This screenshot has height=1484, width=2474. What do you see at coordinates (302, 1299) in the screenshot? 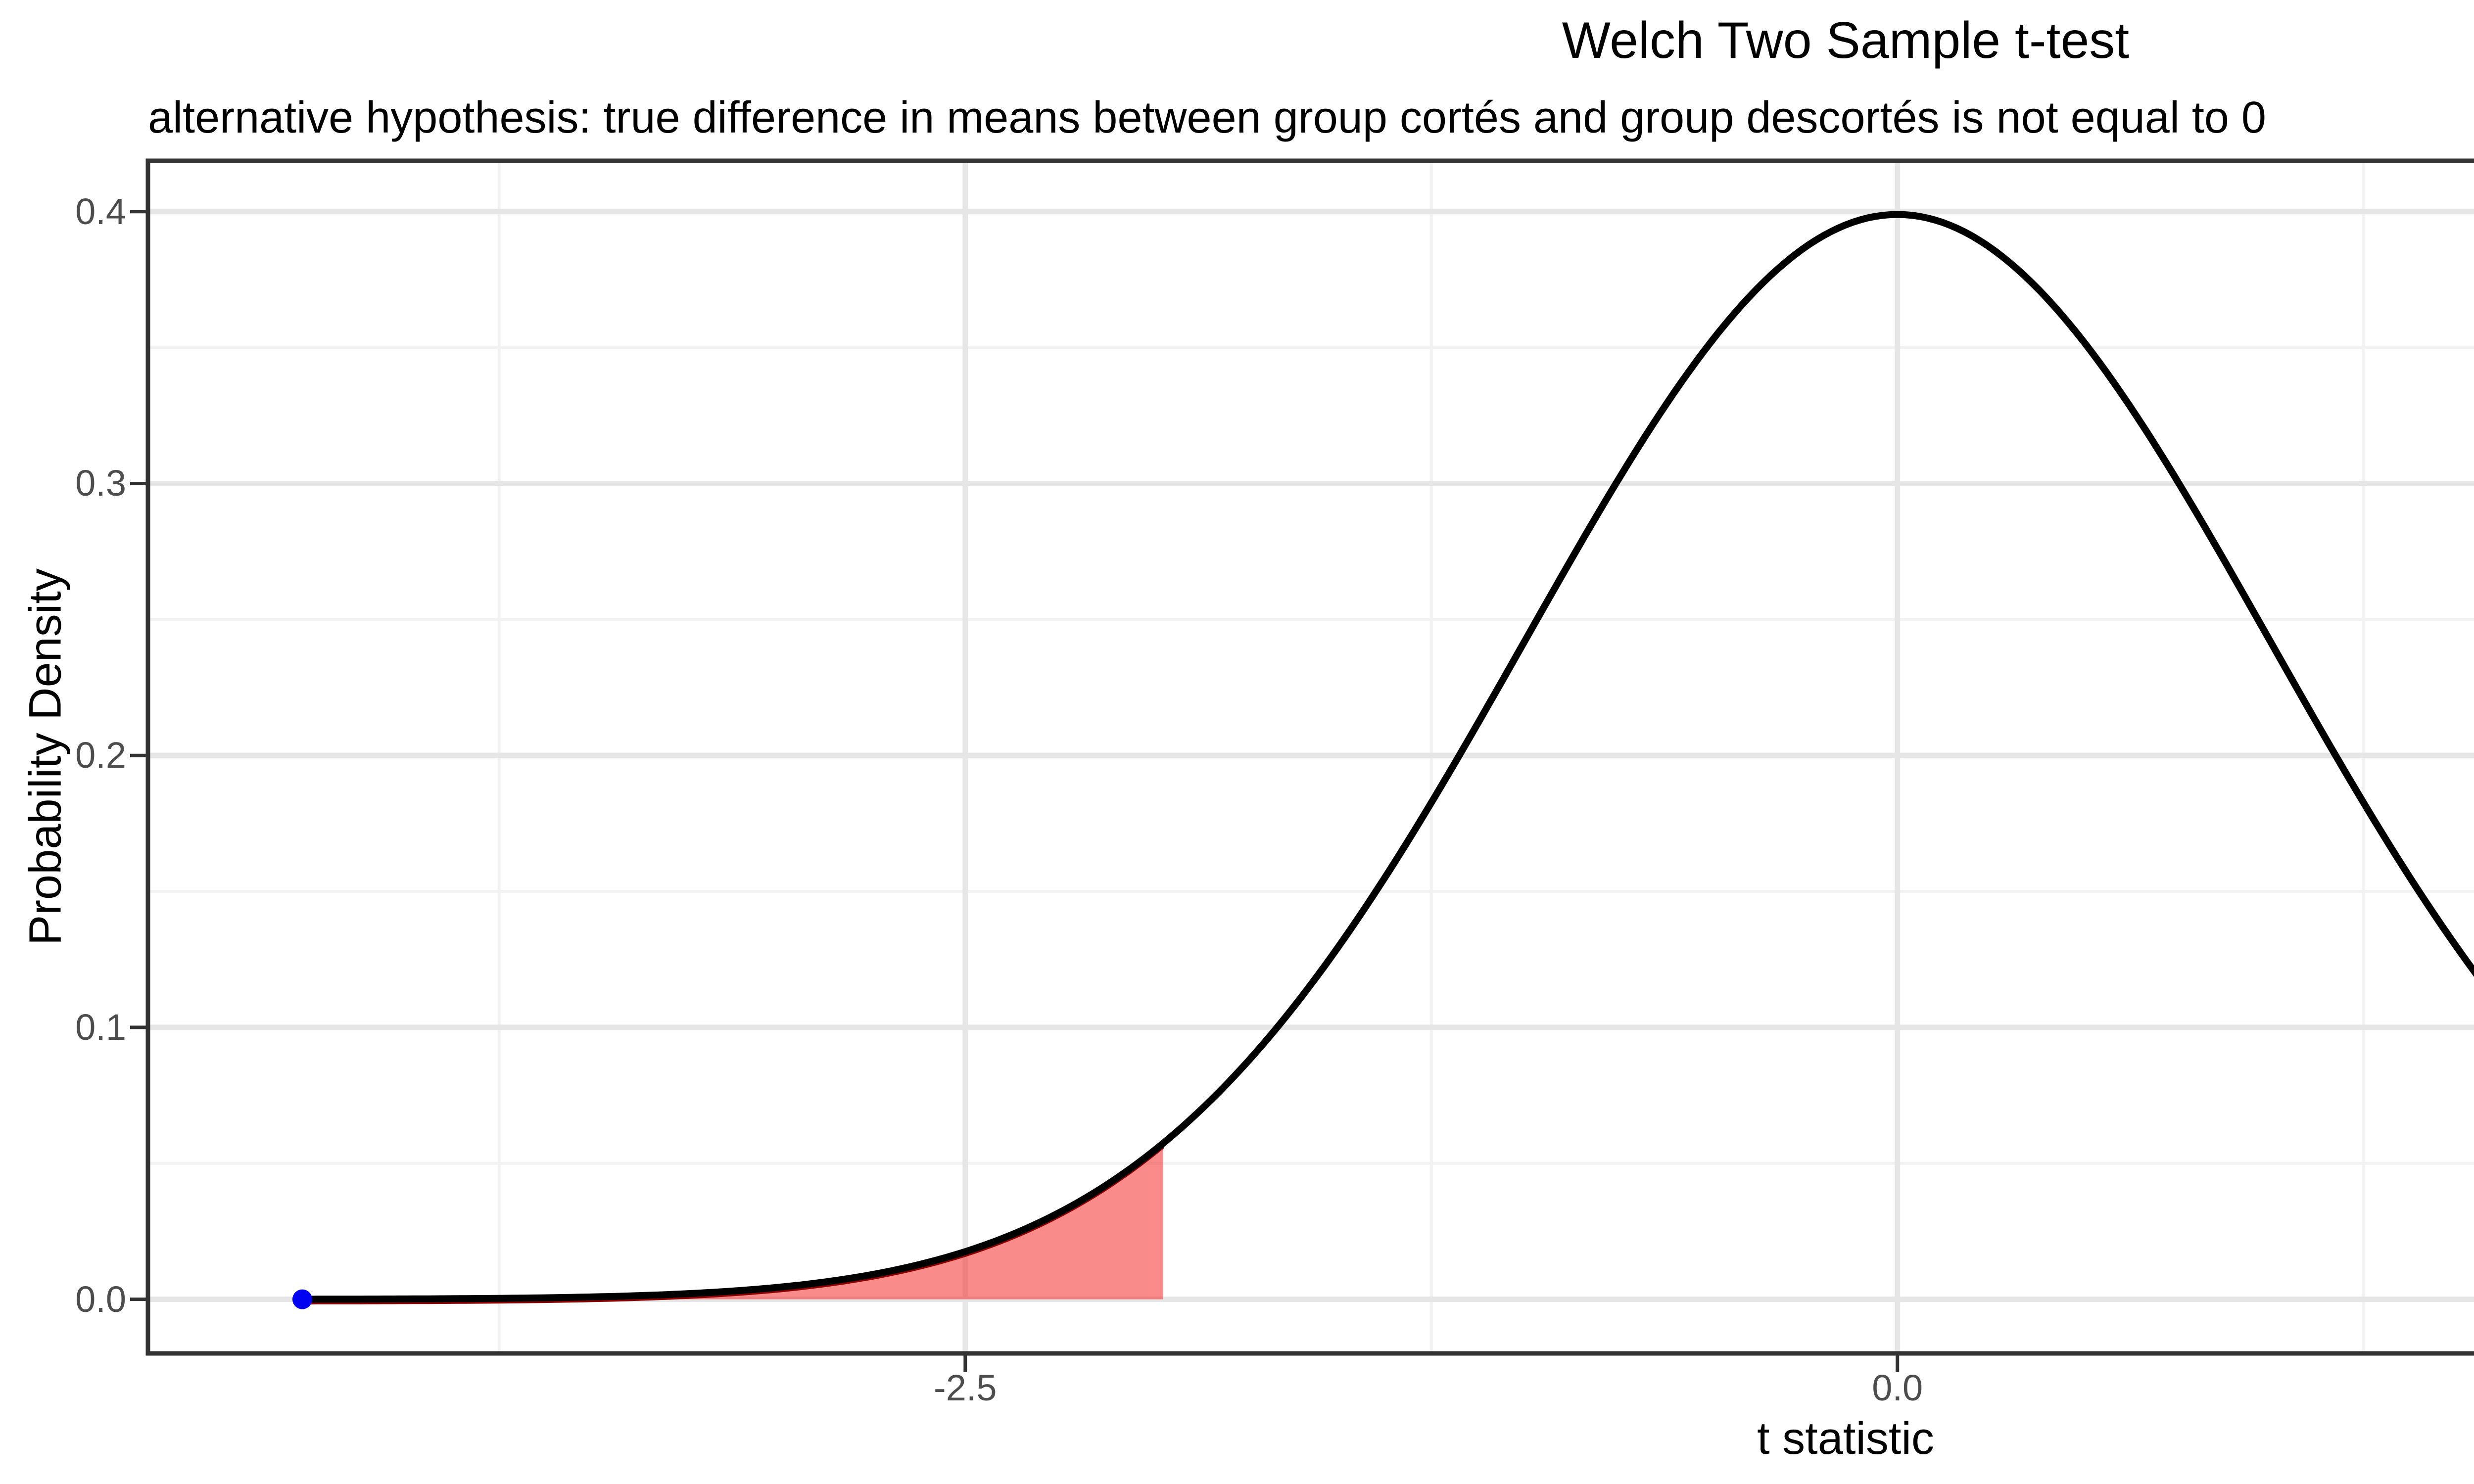
I see `observed-t-point` at bounding box center [302, 1299].